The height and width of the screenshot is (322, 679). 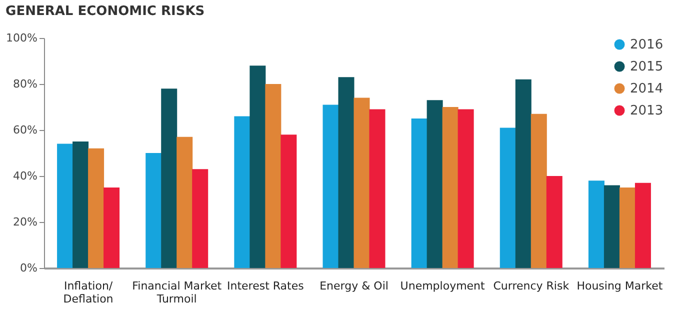 What do you see at coordinates (25, 176) in the screenshot?
I see `y-tick-label: 40%` at bounding box center [25, 176].